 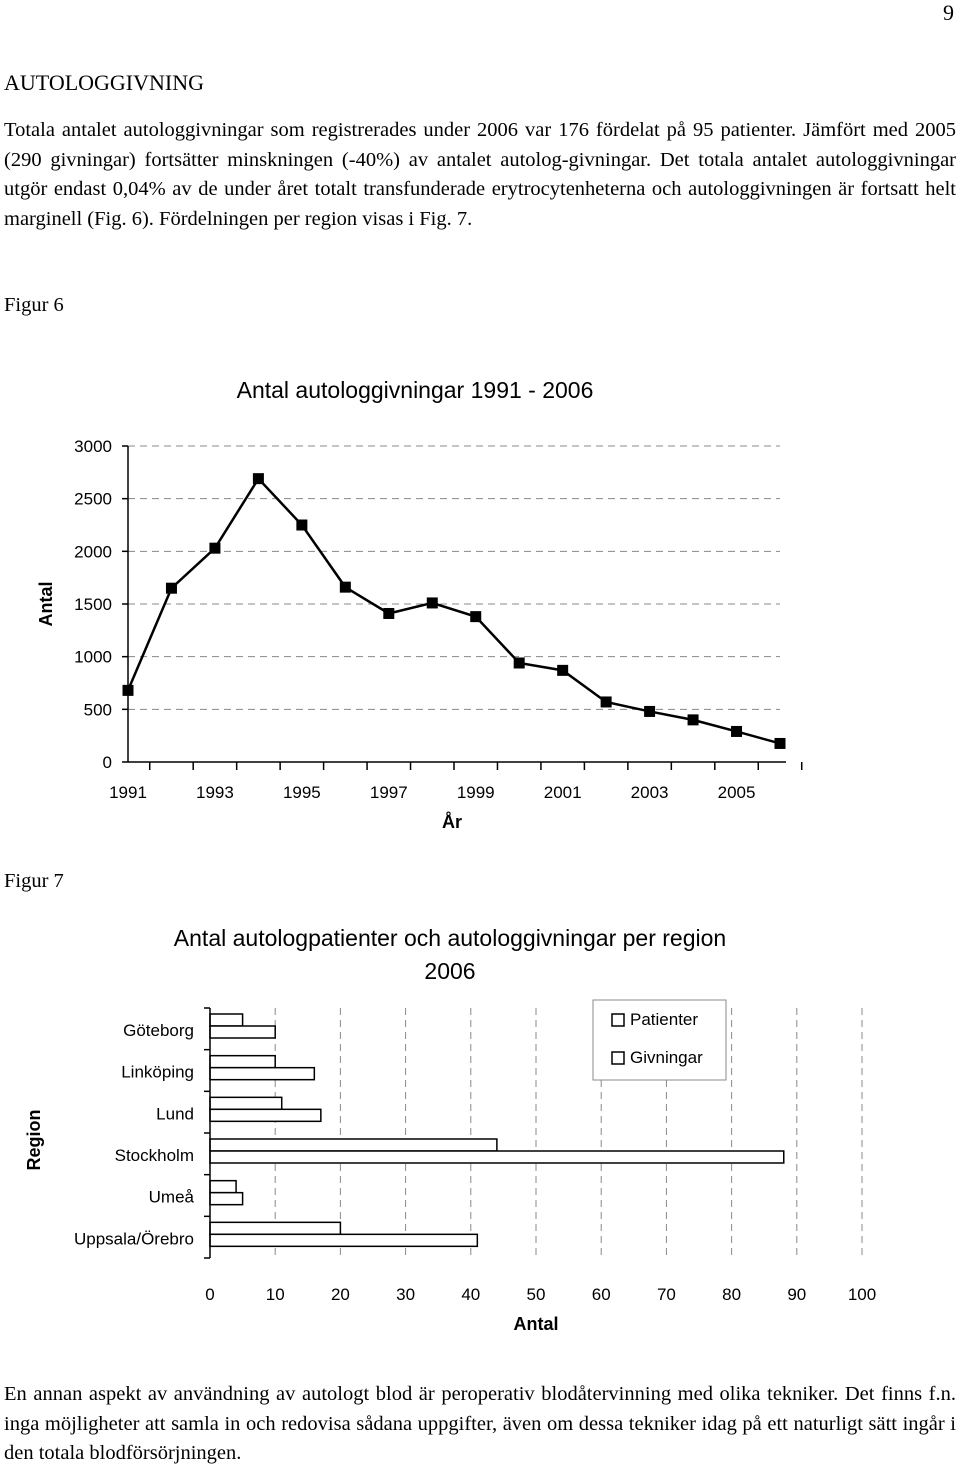 What do you see at coordinates (158, 1030) in the screenshot?
I see `category-label: Göteborg` at bounding box center [158, 1030].